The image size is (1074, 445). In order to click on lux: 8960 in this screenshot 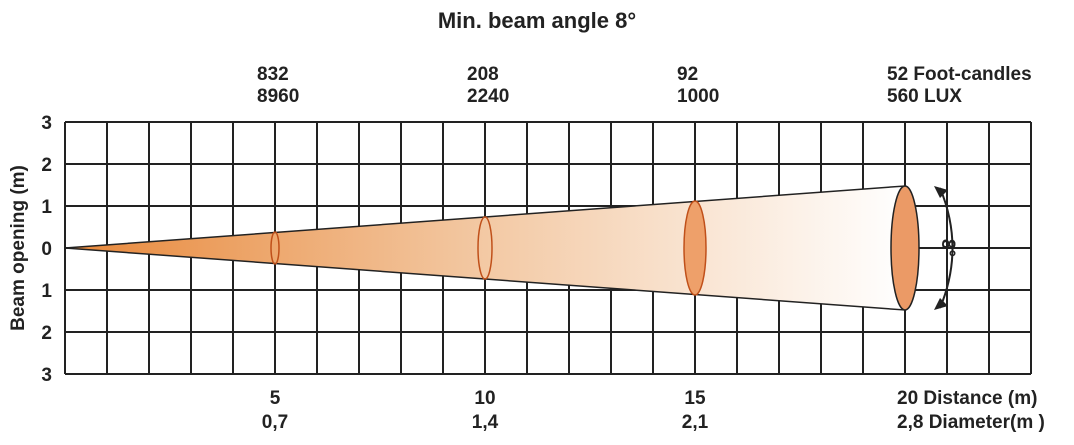, I will do `click(278, 96)`.